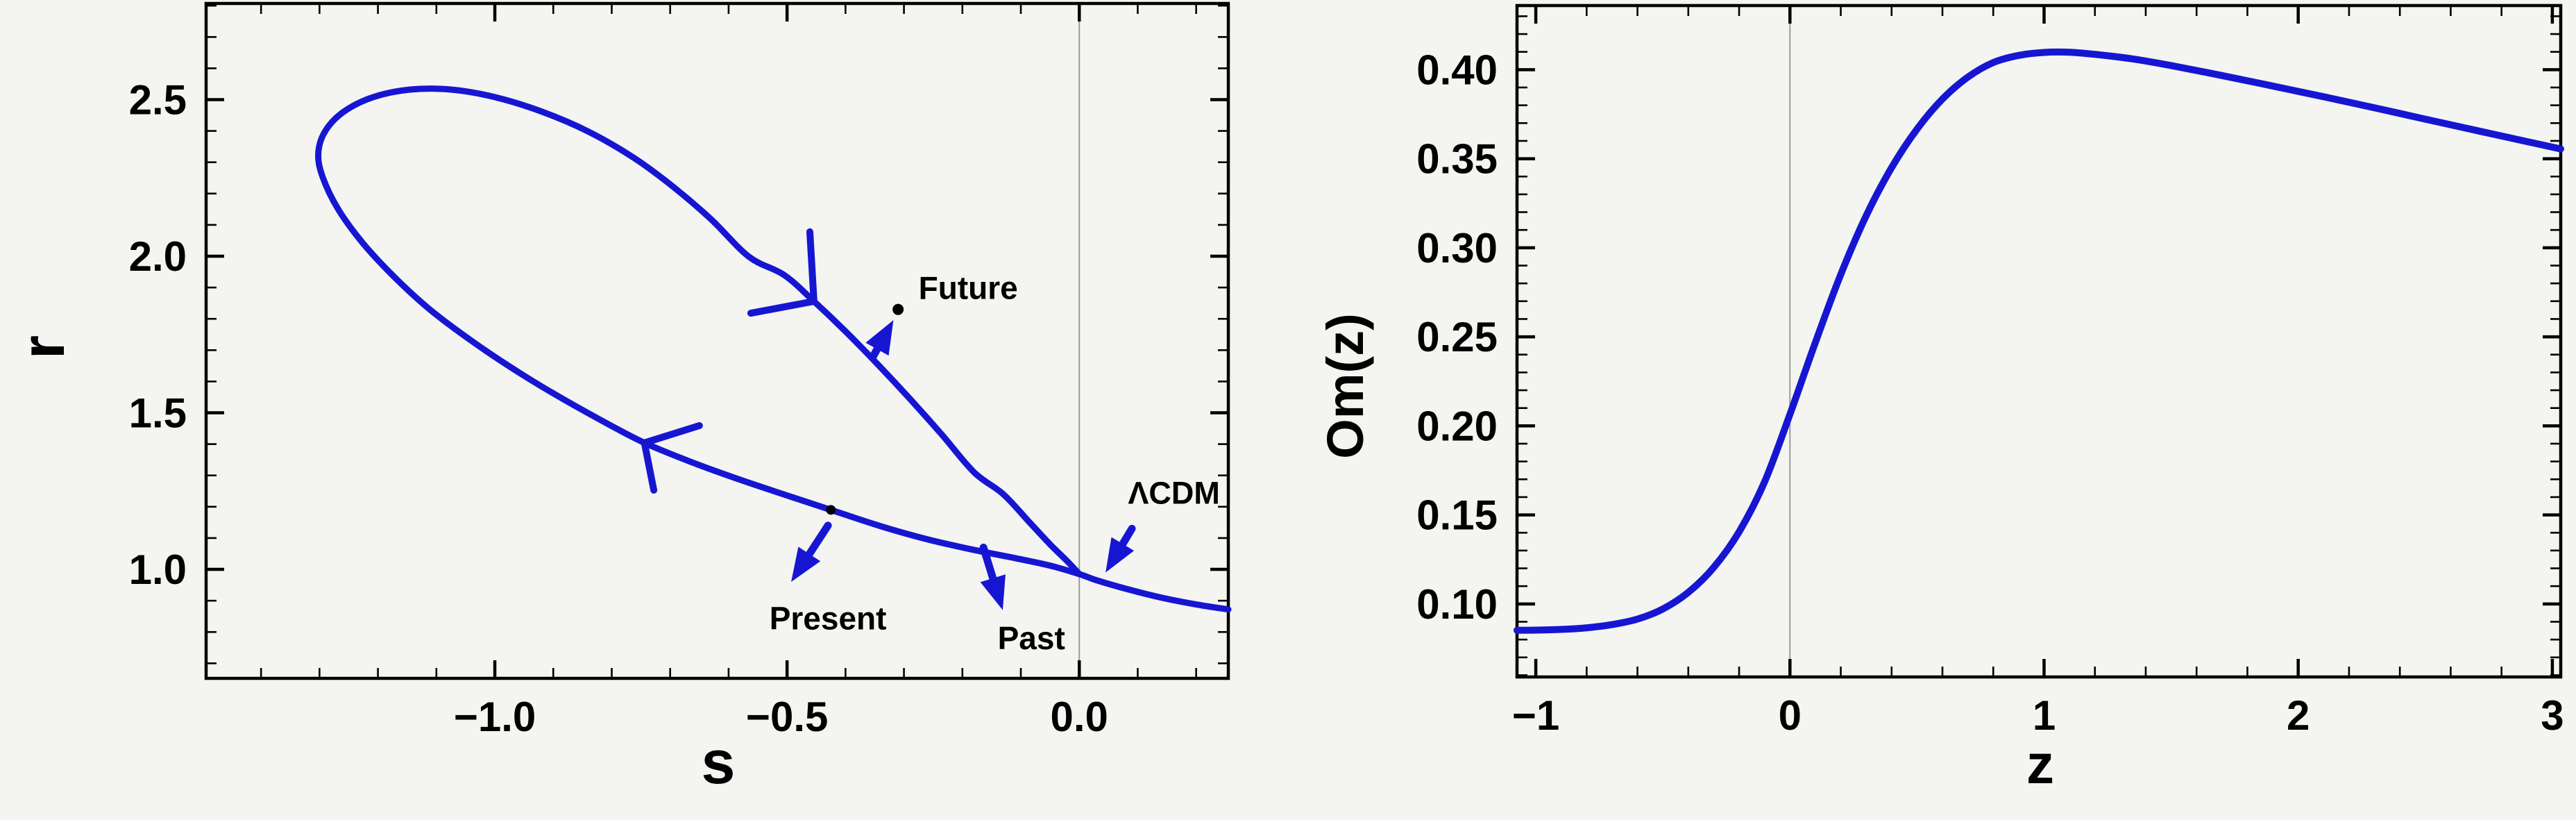 The height and width of the screenshot is (820, 2576). Describe the element at coordinates (1457, 604) in the screenshot. I see `y-tick-label: 0.10` at that location.